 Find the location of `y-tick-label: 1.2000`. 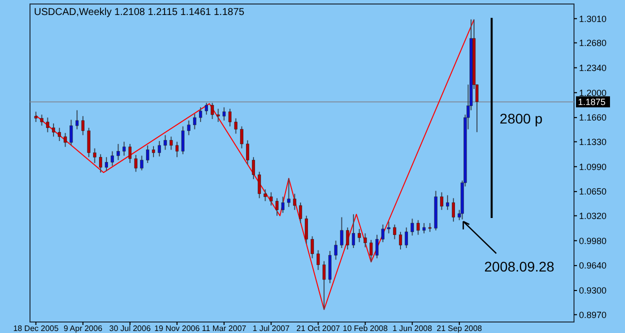

y-tick-label: 1.2000 is located at coordinates (593, 93).